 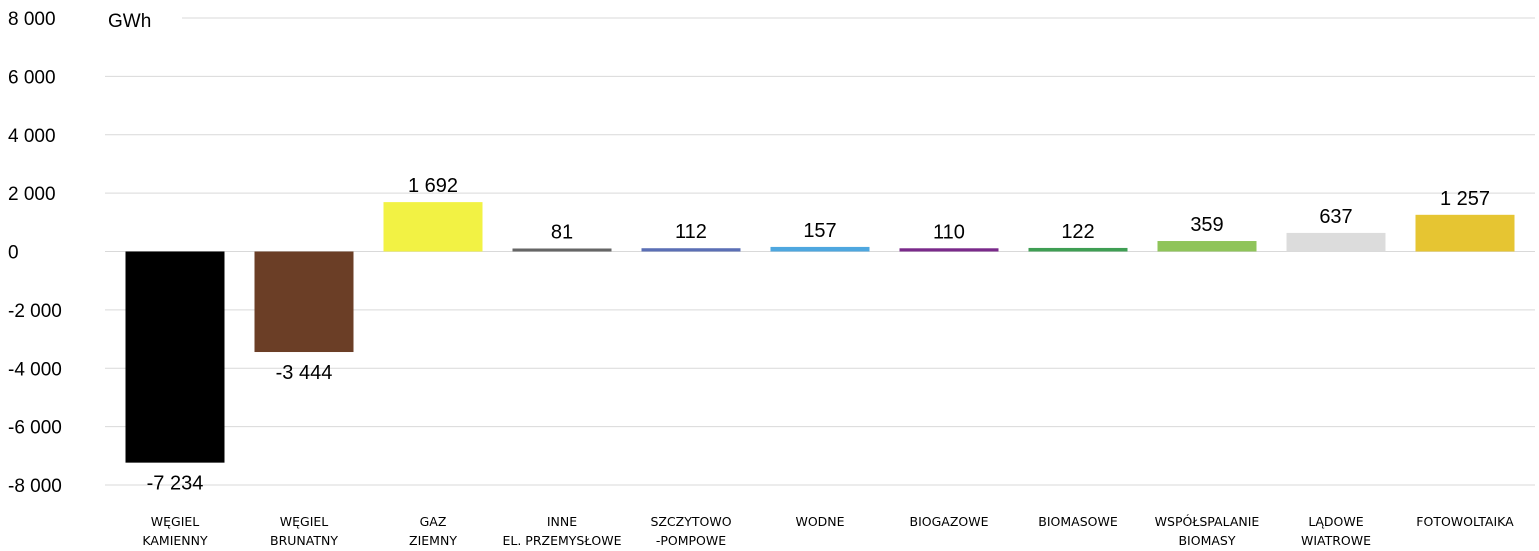 What do you see at coordinates (819, 521) in the screenshot?
I see `x-tick-label: WODNE` at bounding box center [819, 521].